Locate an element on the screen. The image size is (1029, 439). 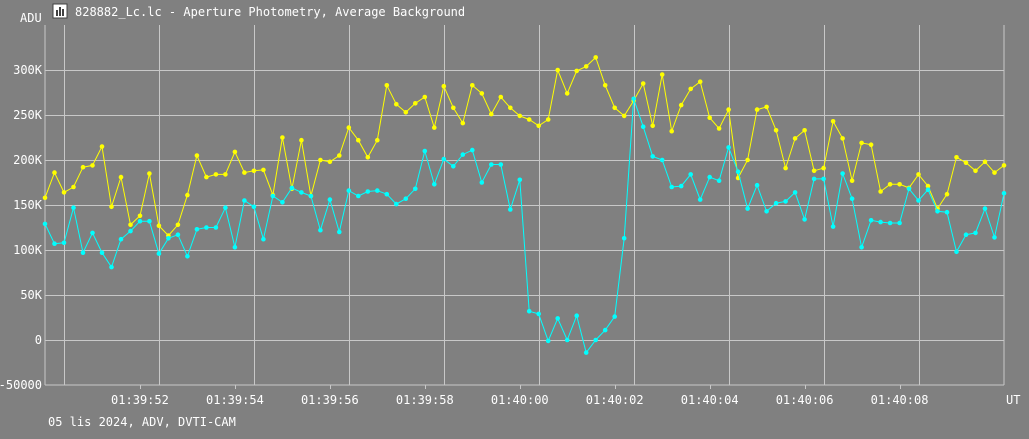
x-axis-label: UT is located at coordinates (1013, 400).